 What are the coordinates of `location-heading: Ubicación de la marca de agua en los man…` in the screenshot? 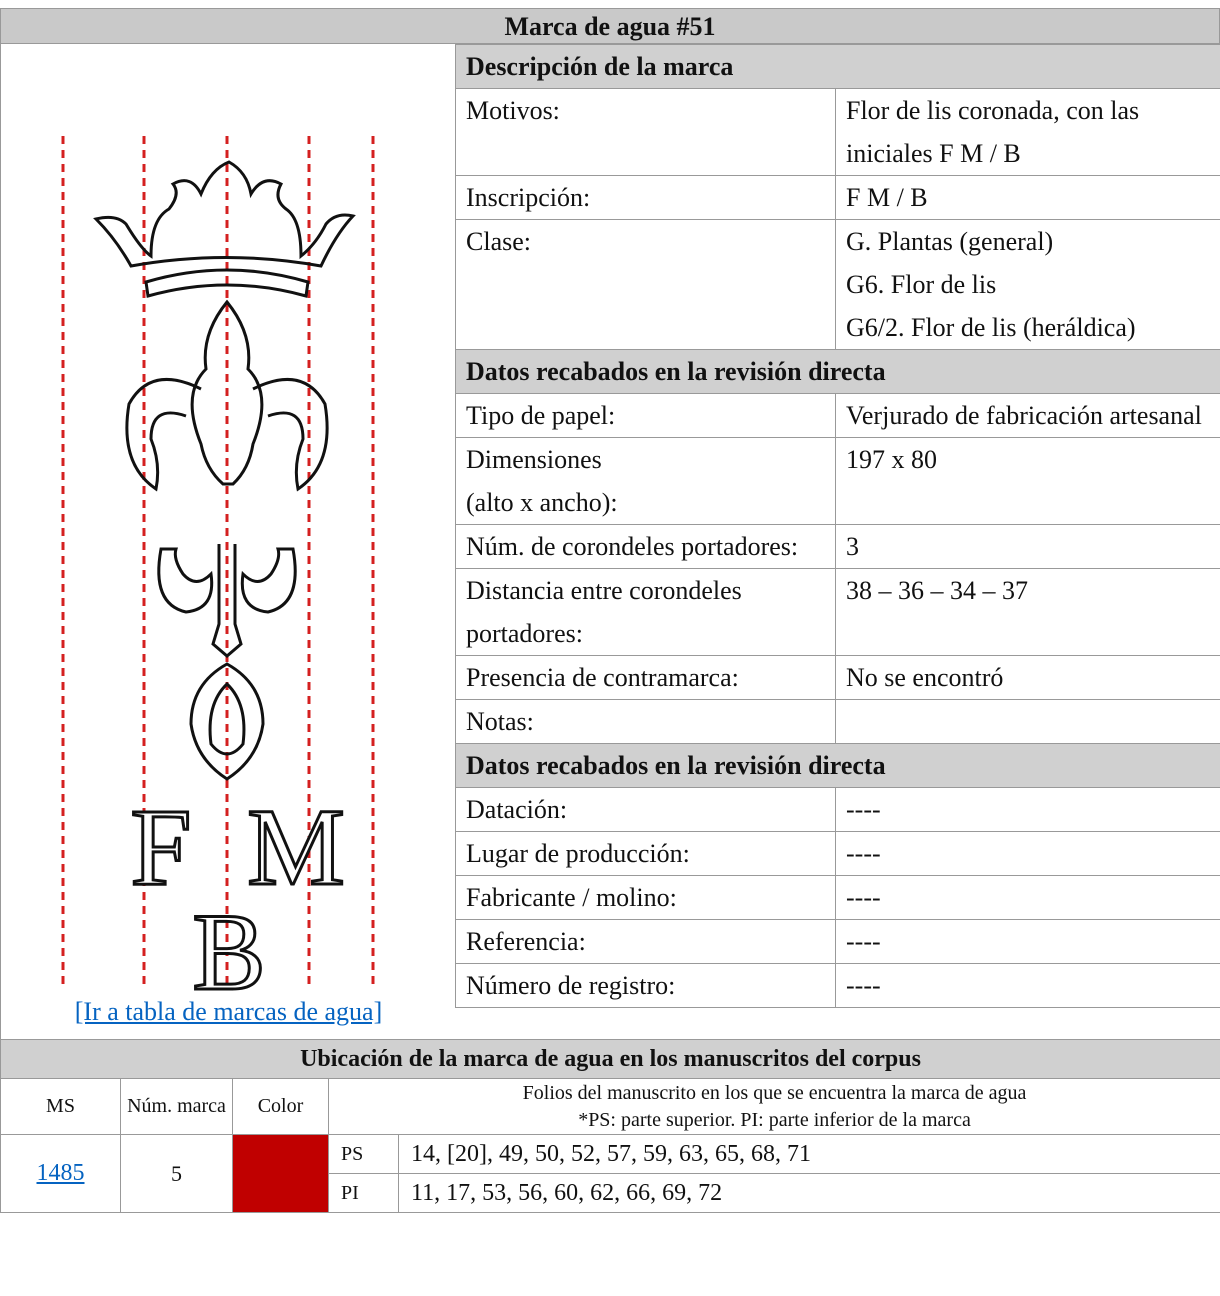 It's located at (610, 1059).